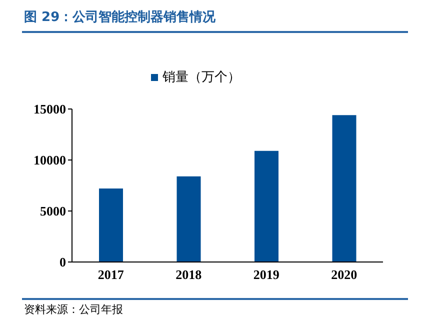 This screenshot has width=422, height=320. Describe the element at coordinates (120, 17) in the screenshot. I see `chart-title: 图 29：公司智能控制器销售情况` at that location.